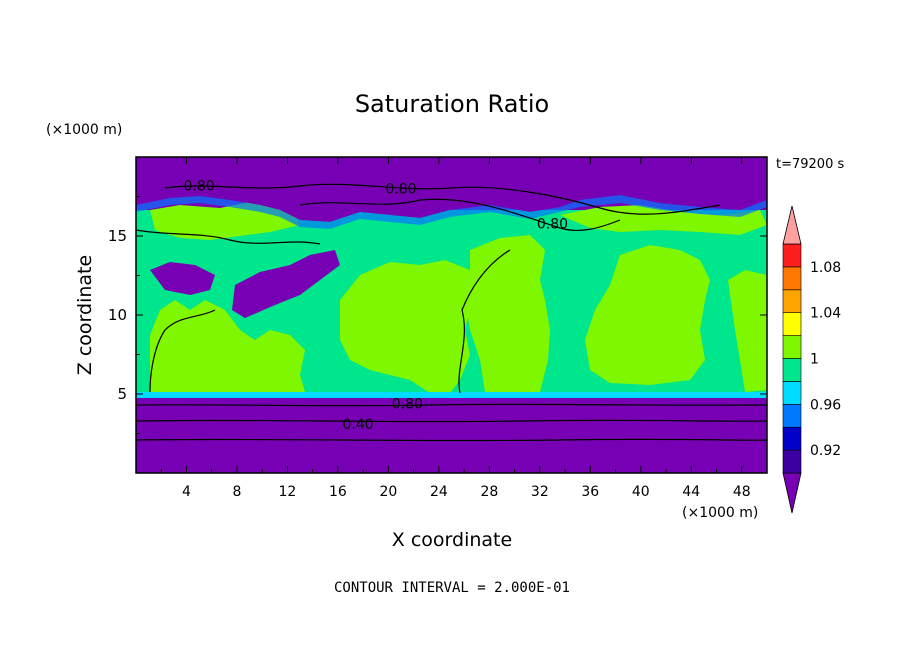 Image resolution: width=904 pixels, height=654 pixels. I want to click on field-dry-upper-band, so click(451, 189).